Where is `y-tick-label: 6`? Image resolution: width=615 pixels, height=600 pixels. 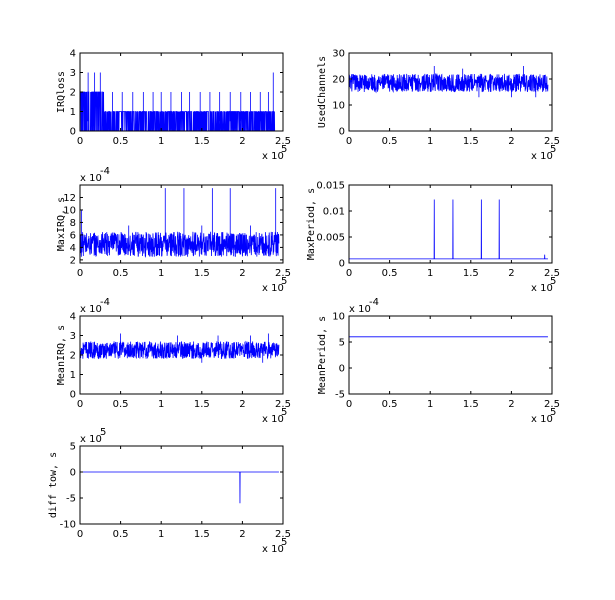
y-tick-label: 6 is located at coordinates (73, 235).